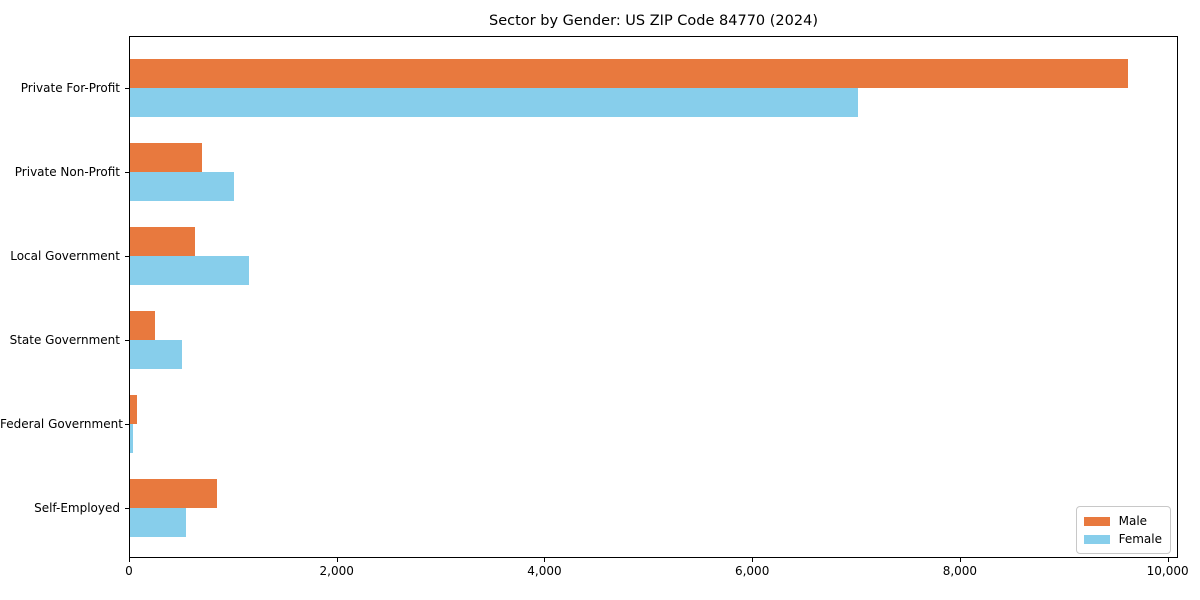  Describe the element at coordinates (67, 171) in the screenshot. I see `y-tick-label: Private Non-Profit` at that location.